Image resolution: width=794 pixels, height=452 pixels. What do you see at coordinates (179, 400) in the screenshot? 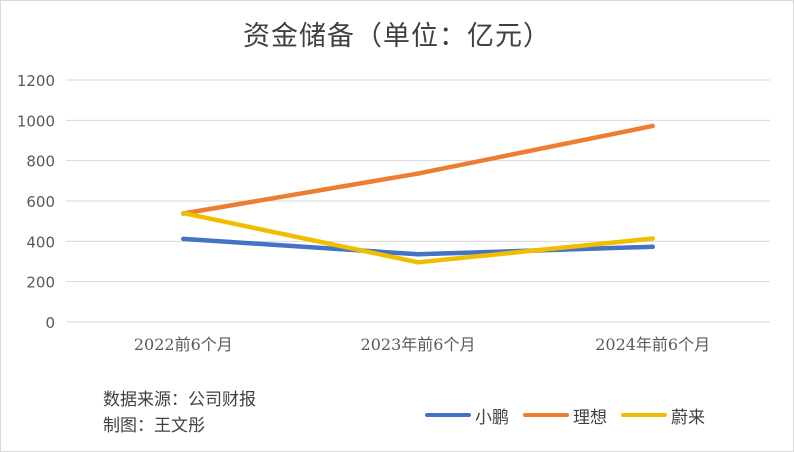
I see `data-source-note: 数据来源：公司财报` at bounding box center [179, 400].